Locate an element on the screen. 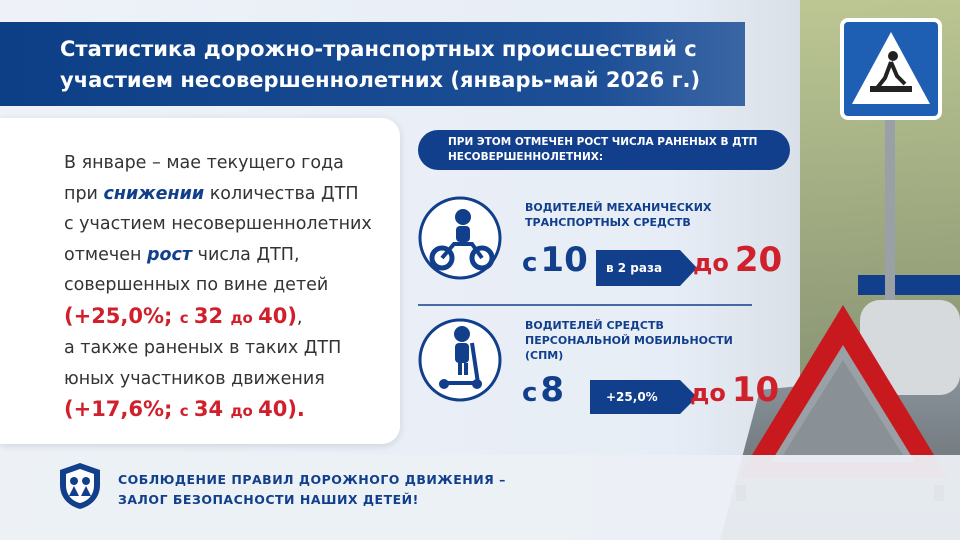 The height and width of the screenshot is (540, 960). summary-line: при снижении количества ДТП is located at coordinates (218, 194).